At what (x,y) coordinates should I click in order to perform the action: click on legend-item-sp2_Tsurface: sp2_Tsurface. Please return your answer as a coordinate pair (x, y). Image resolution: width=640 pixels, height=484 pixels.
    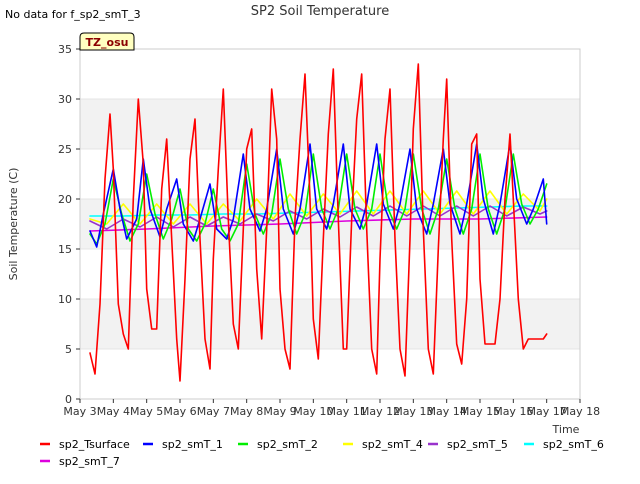
    Looking at the image, I should click on (85, 444).